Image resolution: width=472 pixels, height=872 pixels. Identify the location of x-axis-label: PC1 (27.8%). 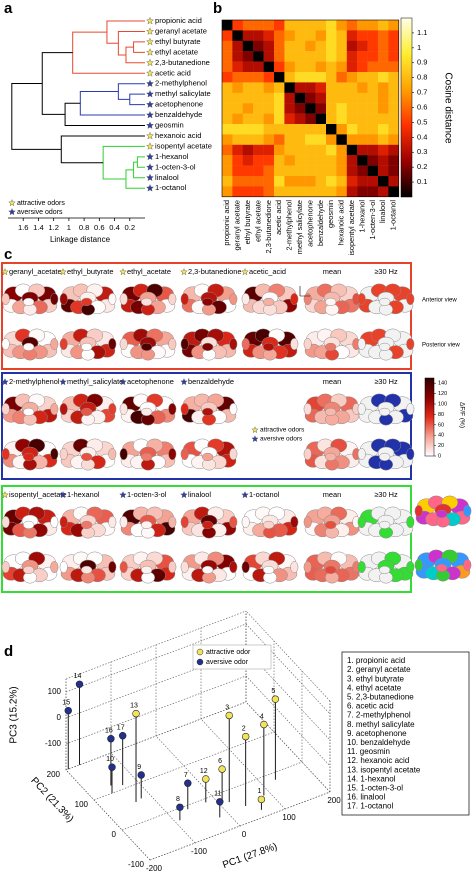
(250, 856).